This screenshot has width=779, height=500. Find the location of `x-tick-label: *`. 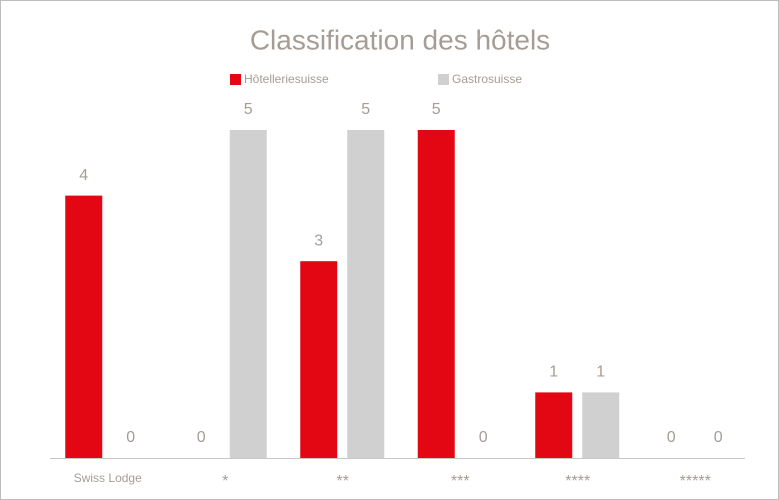

x-tick-label: * is located at coordinates (225, 481).